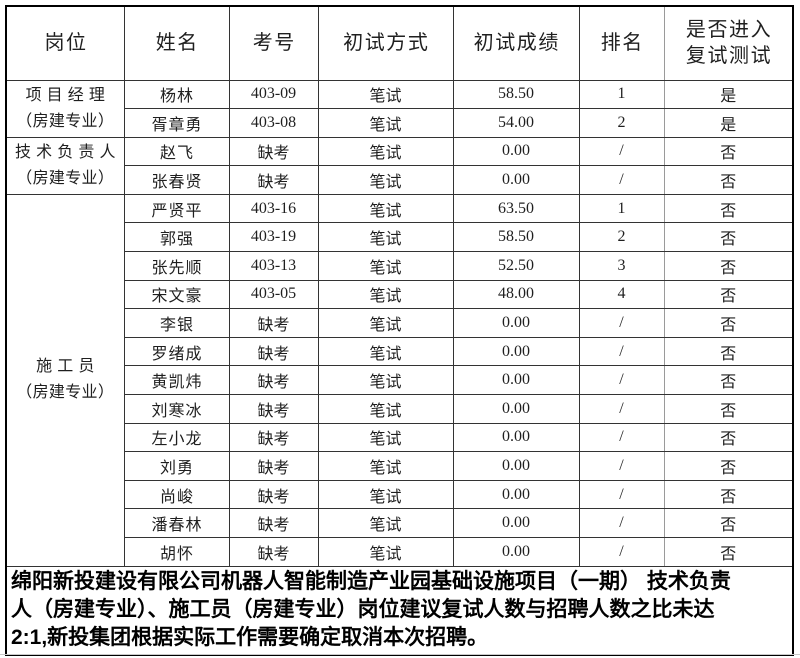  I want to click on admit-cell: 是, so click(728, 123).